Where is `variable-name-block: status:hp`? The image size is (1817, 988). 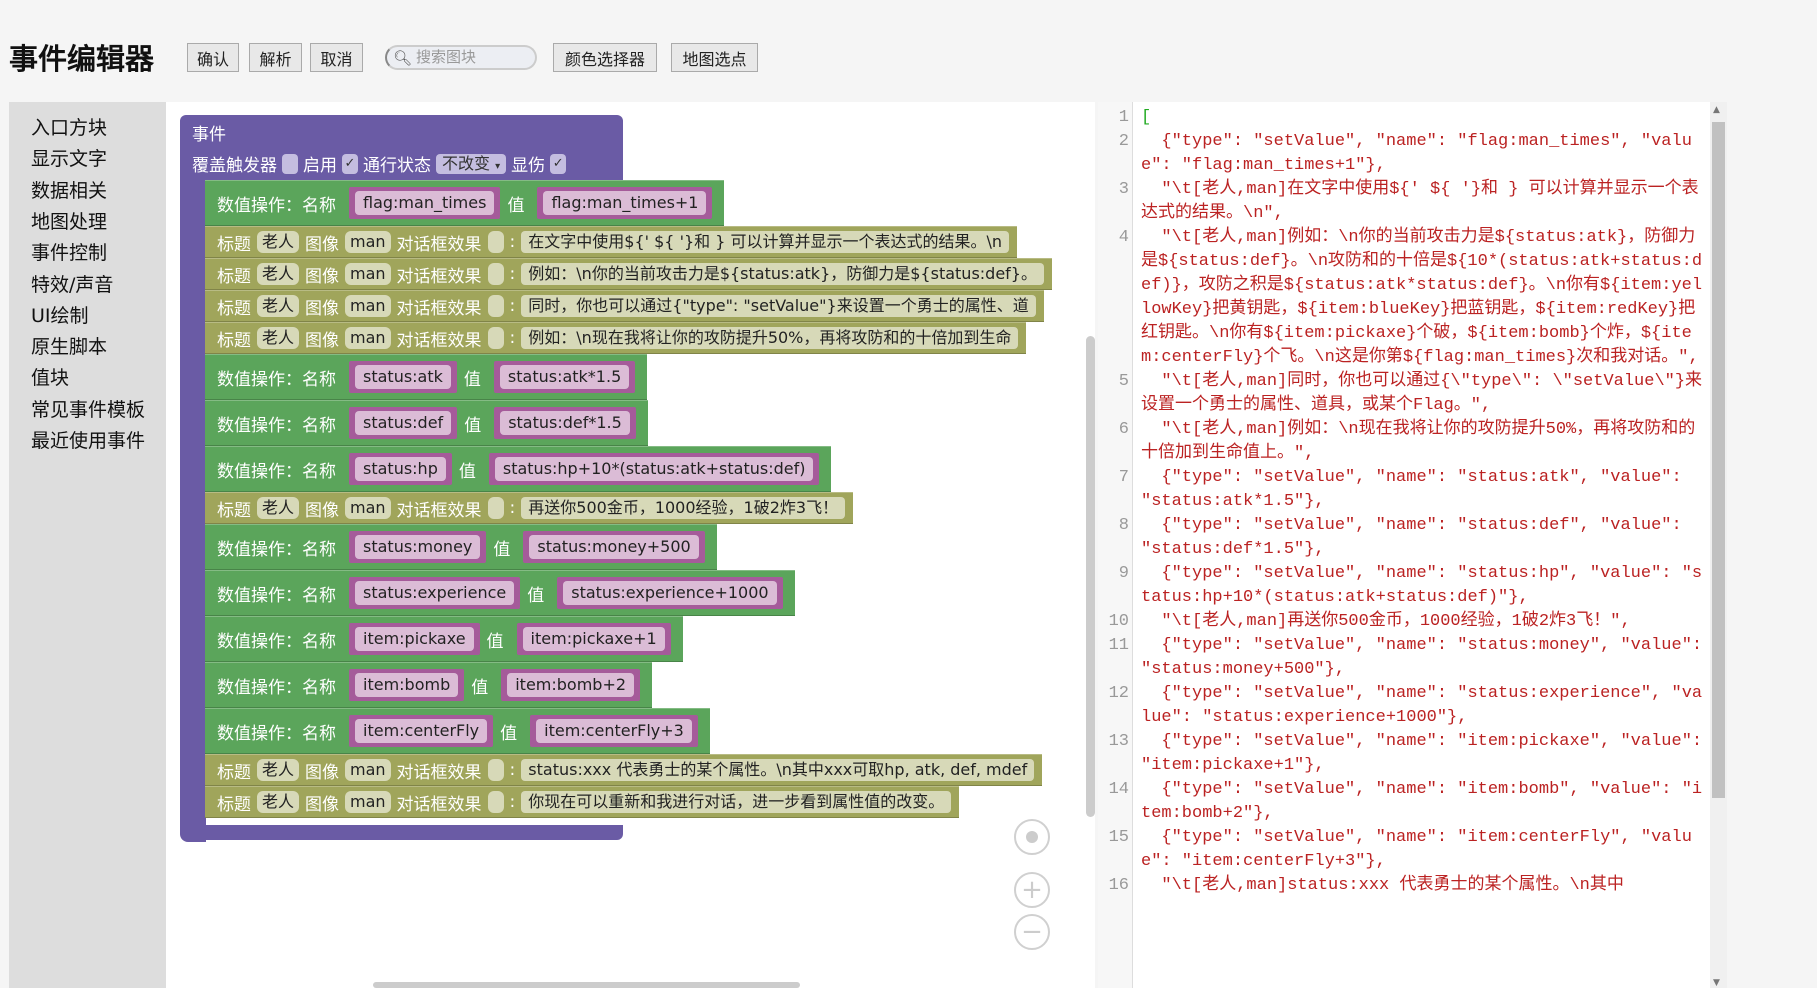 variable-name-block: status:hp is located at coordinates (400, 469).